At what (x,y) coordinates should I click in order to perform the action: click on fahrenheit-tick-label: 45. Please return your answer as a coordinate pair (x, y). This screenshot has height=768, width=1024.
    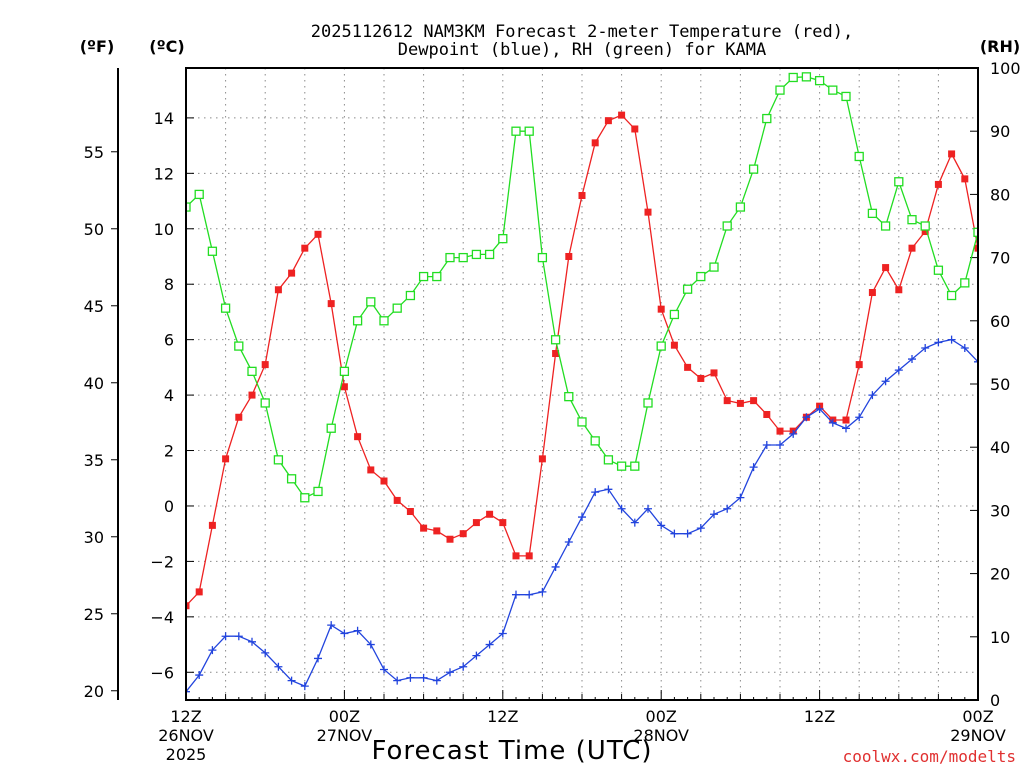
    Looking at the image, I should click on (94, 306).